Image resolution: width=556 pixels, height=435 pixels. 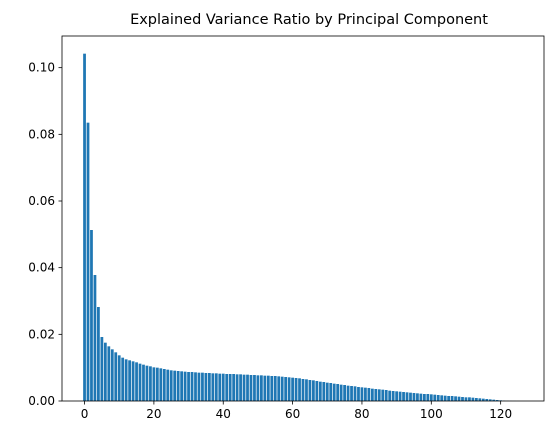 What do you see at coordinates (85, 414) in the screenshot?
I see `x-tick-label: 0` at bounding box center [85, 414].